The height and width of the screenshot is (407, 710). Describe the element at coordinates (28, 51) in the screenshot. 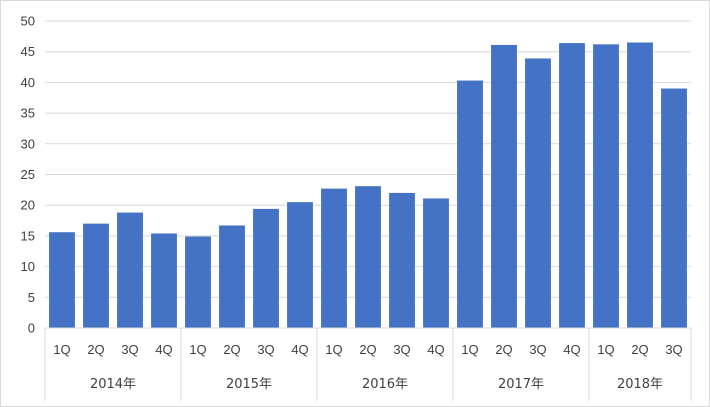

I see `y-tick-label: 45` at that location.